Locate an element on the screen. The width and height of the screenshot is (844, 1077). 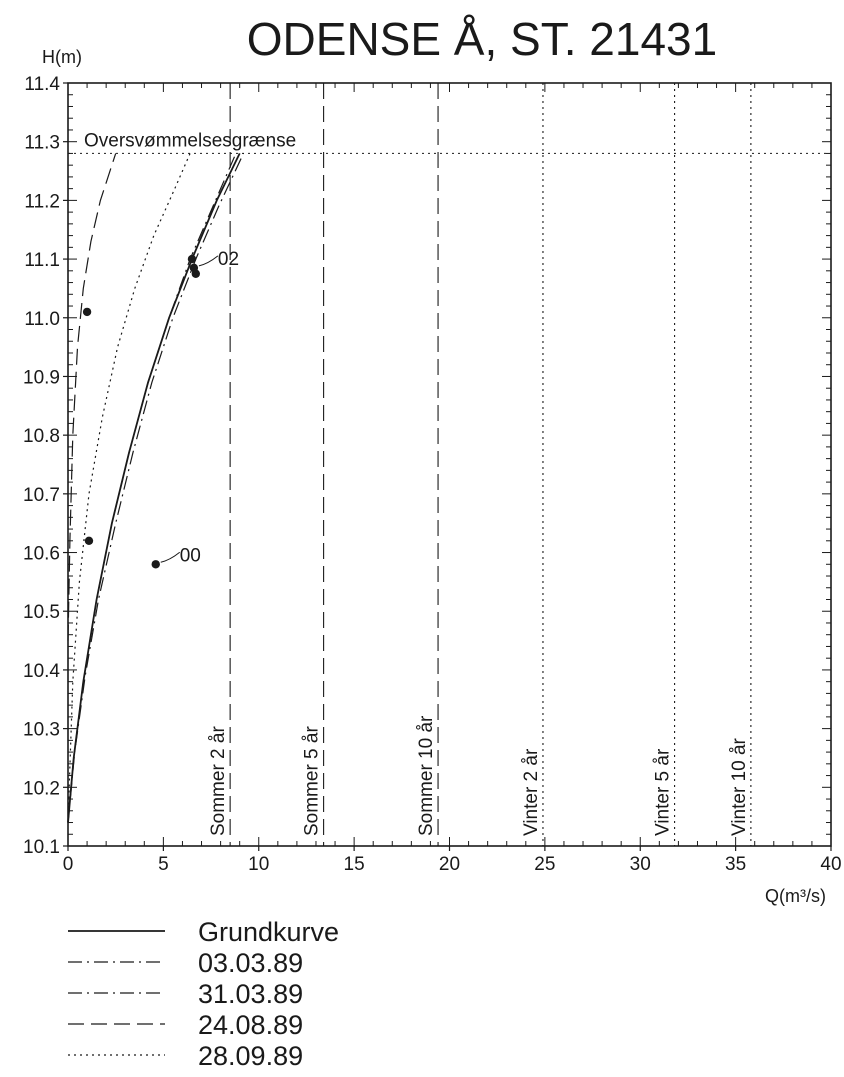
x-axis-label: Q(m³/s) is located at coordinates (795, 896).